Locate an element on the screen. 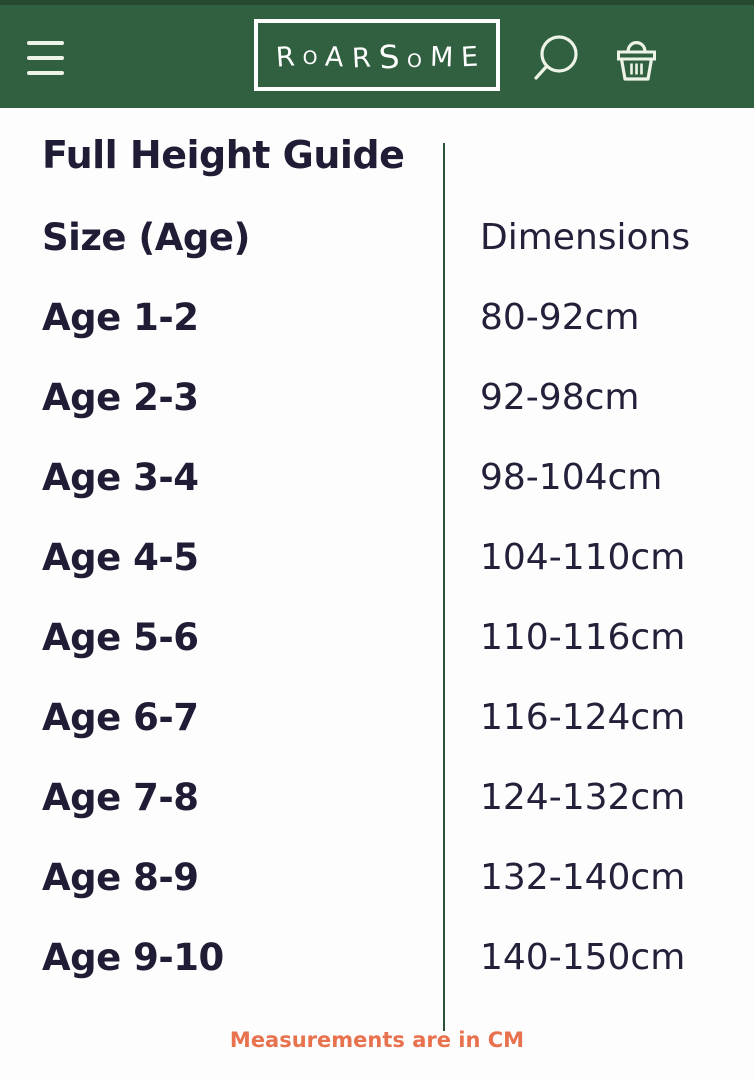 The width and height of the screenshot is (754, 1080). age-label: Age 2-3 is located at coordinates (120, 397).